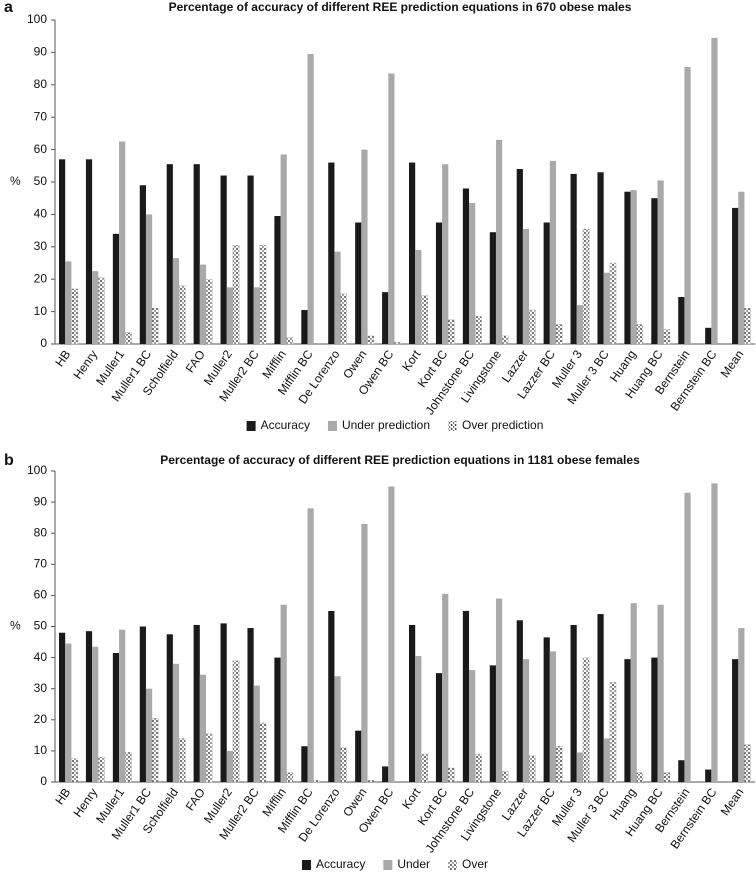 This screenshot has height=874, width=756. I want to click on legend-label: Over prediction, so click(502, 425).